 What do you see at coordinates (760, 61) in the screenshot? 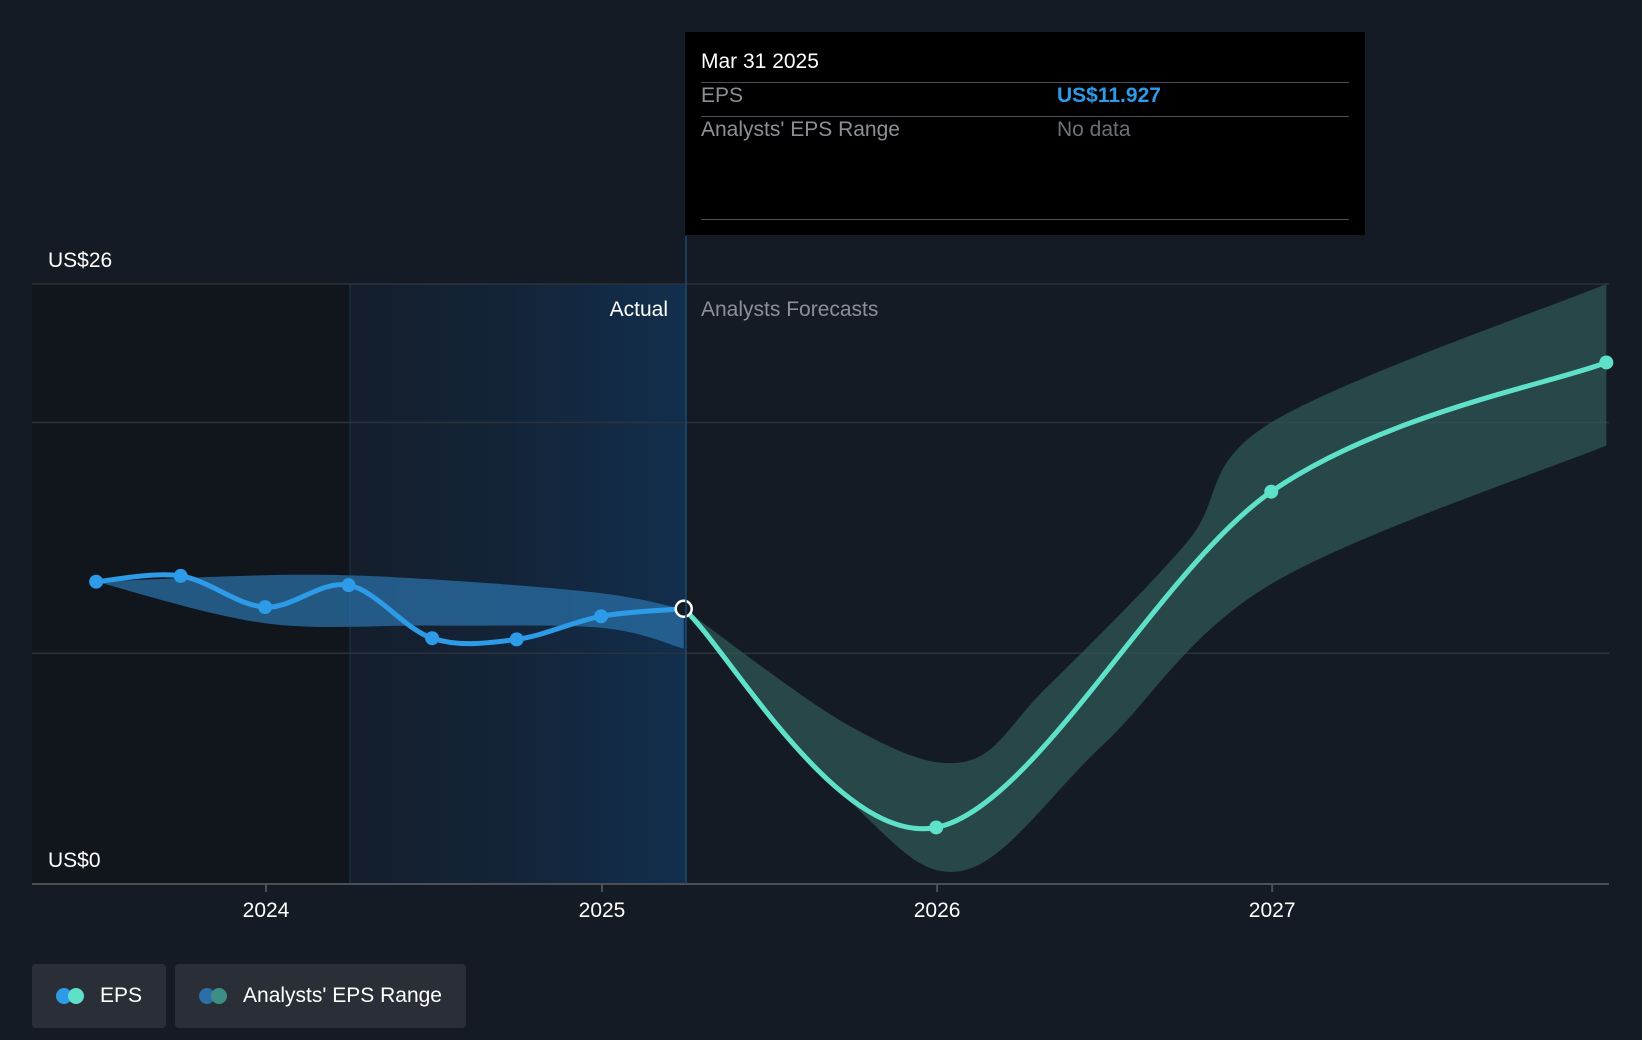
I see `tooltip-date: Mar 31 2025` at bounding box center [760, 61].